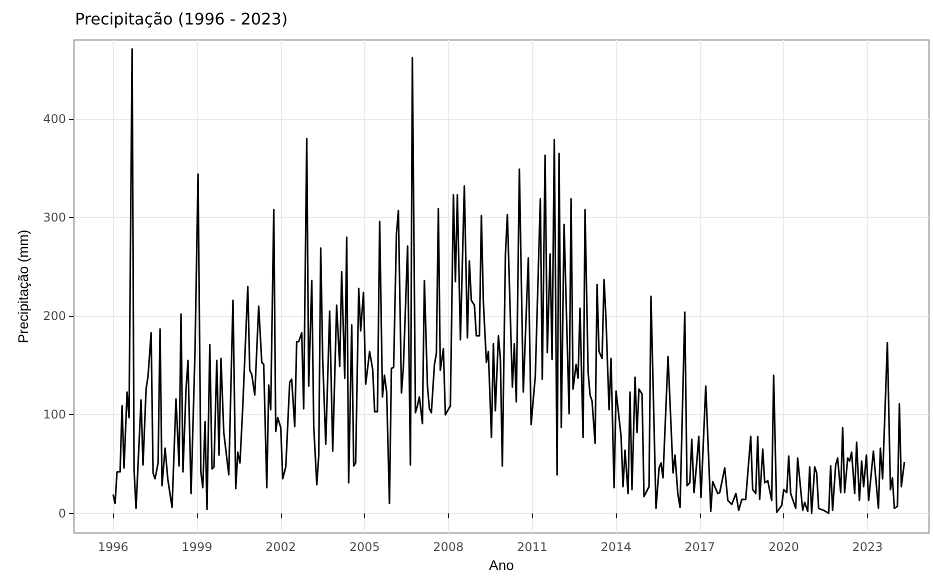 This screenshot has width=933, height=577. I want to click on x-tick-label: 2002, so click(280, 547).